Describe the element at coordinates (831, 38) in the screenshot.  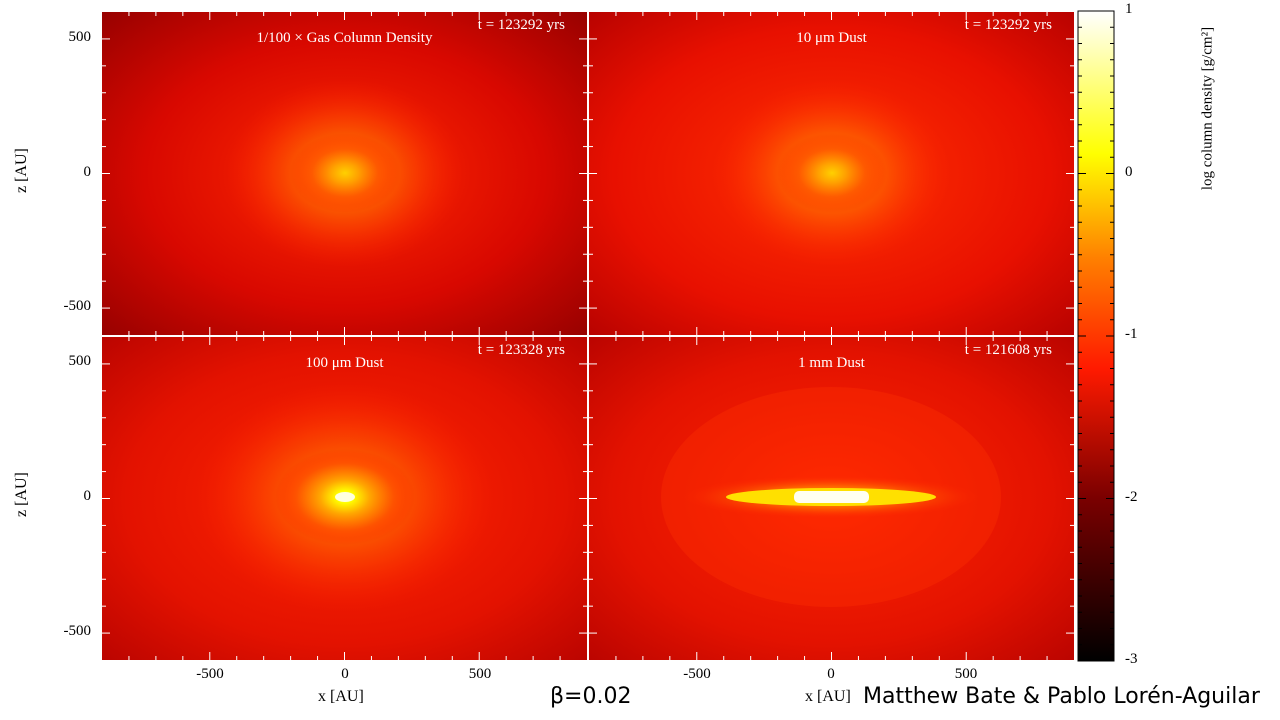
I see `panel-title: 10 μm Dust` at that location.